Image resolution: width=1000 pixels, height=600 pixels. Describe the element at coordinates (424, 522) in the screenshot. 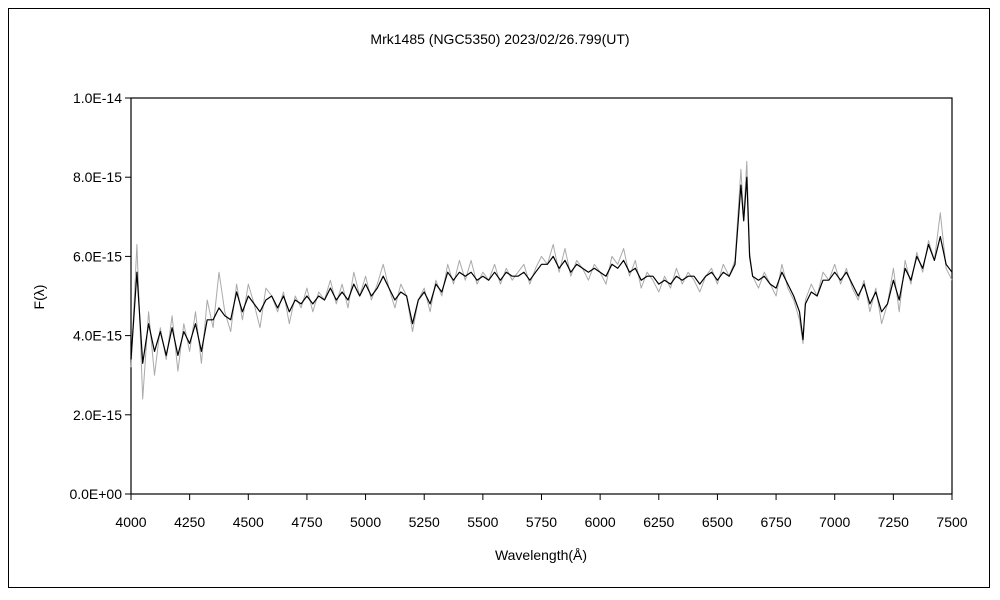

I see `x-tick-label: 5250` at that location.